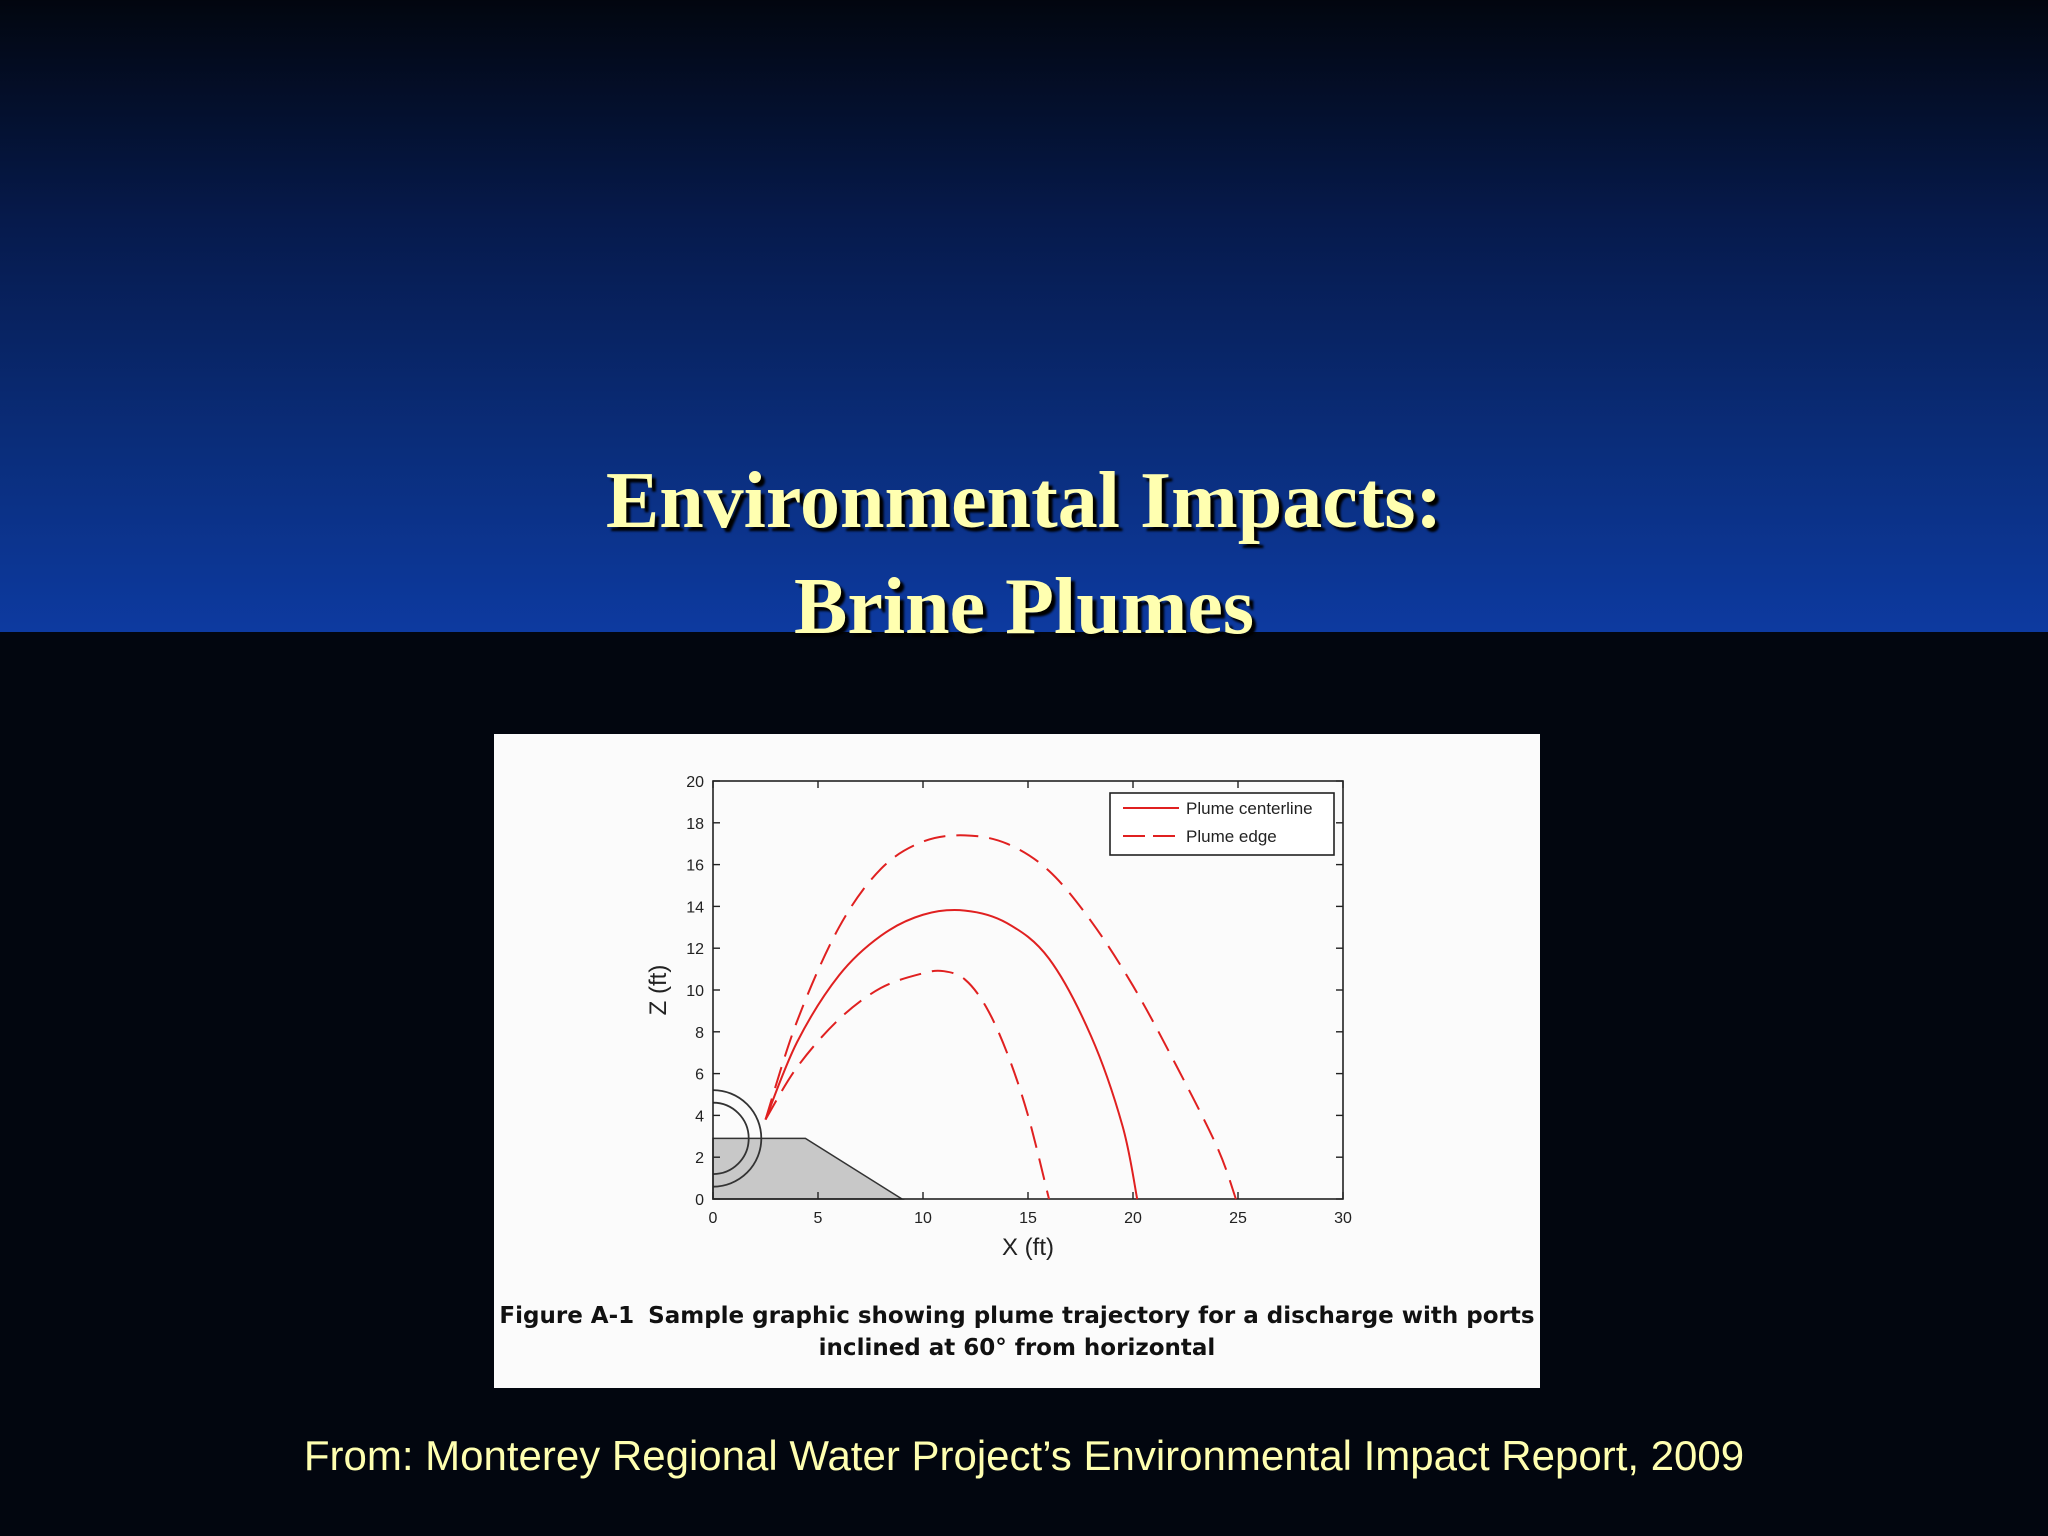 The image size is (2048, 1536). What do you see at coordinates (695, 949) in the screenshot?
I see `y-tick-label: 12` at bounding box center [695, 949].